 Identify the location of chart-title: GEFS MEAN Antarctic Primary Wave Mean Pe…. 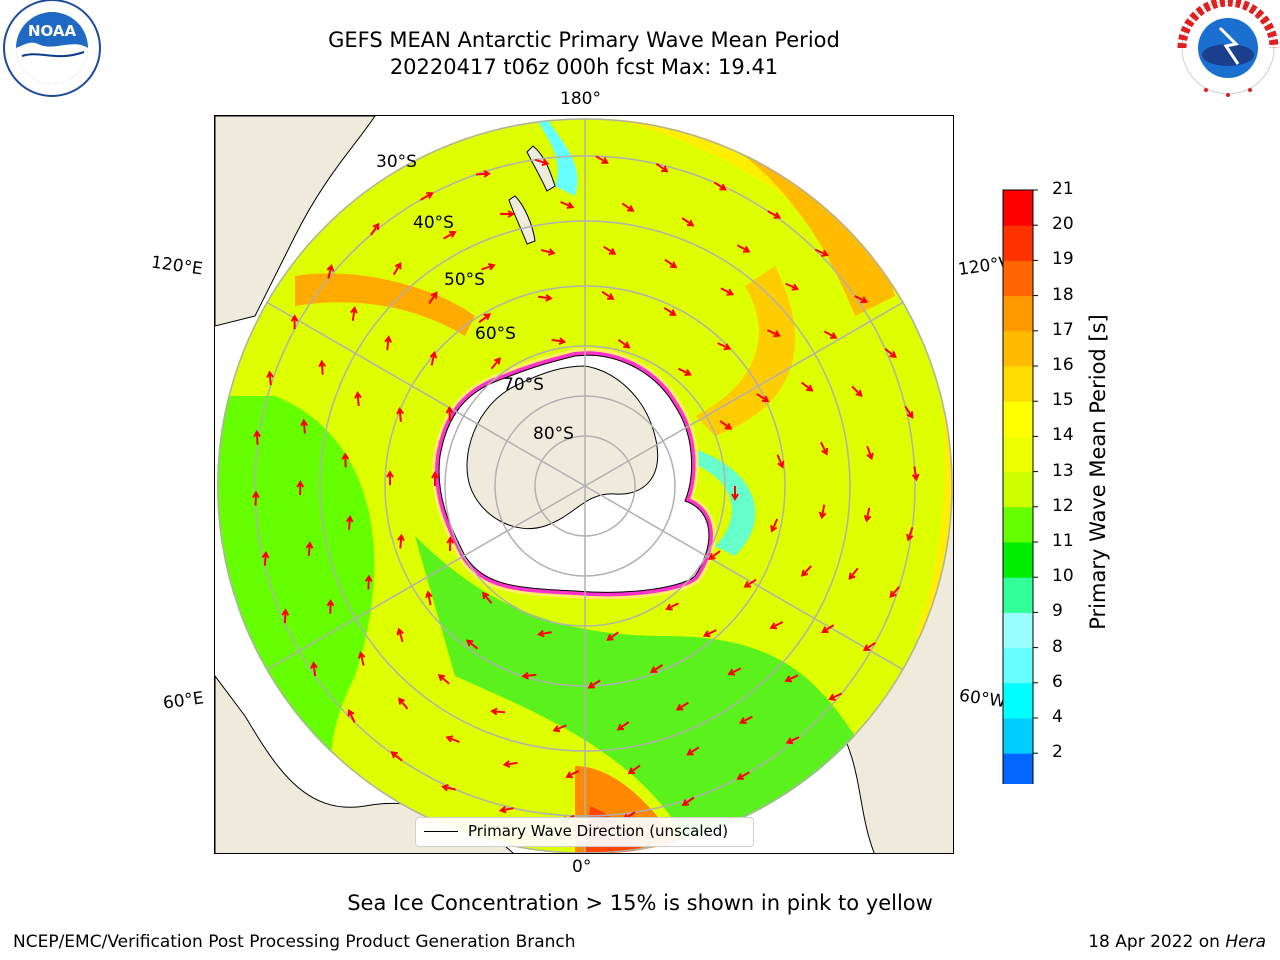
(584, 40).